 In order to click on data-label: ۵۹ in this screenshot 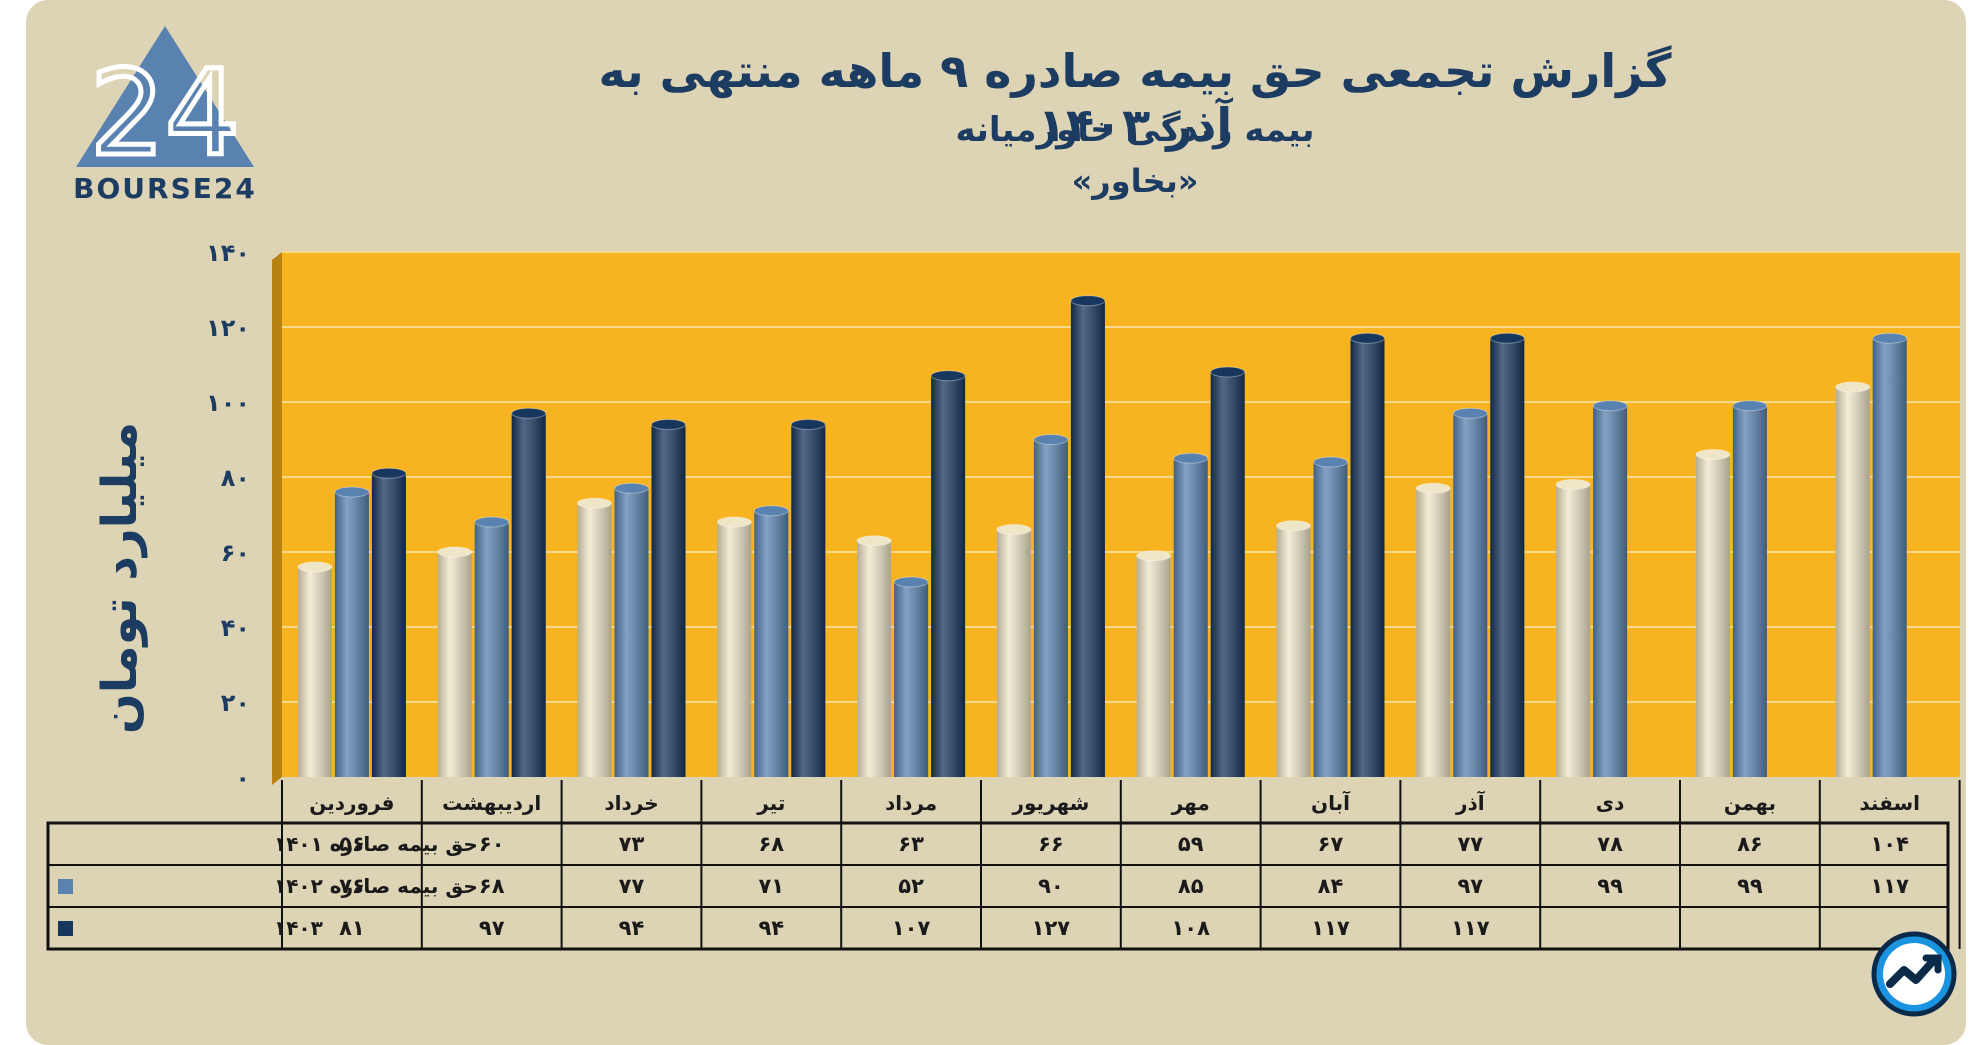, I will do `click(1191, 844)`.